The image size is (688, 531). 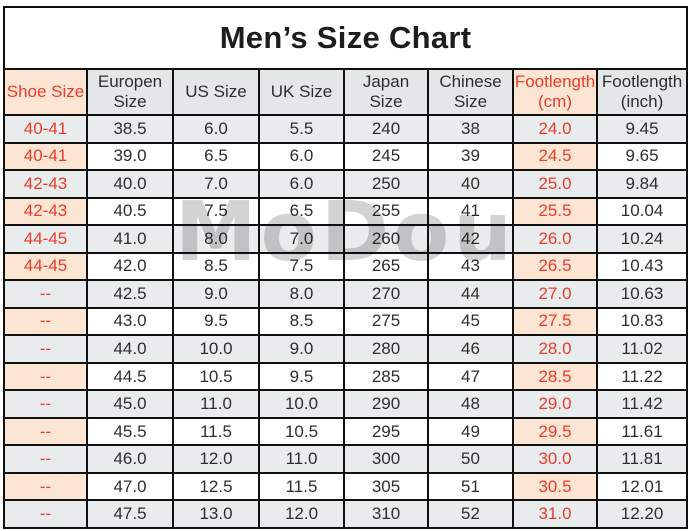 What do you see at coordinates (130, 211) in the screenshot?
I see `cell: 40.5` at bounding box center [130, 211].